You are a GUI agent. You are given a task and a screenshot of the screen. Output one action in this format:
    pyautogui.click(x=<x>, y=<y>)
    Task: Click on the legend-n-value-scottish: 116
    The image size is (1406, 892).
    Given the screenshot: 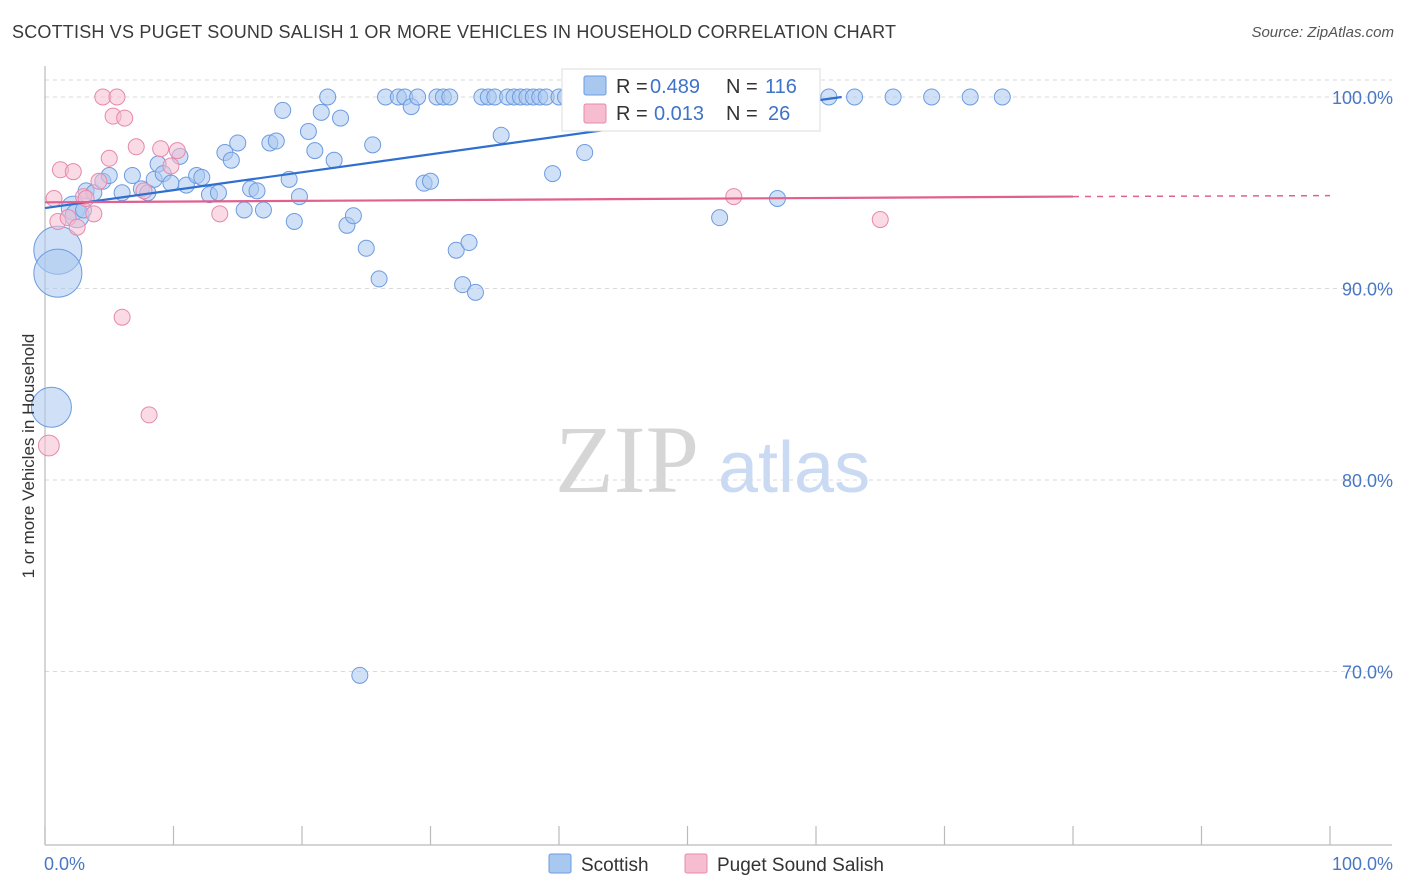 What is the action you would take?
    pyautogui.click(x=781, y=87)
    